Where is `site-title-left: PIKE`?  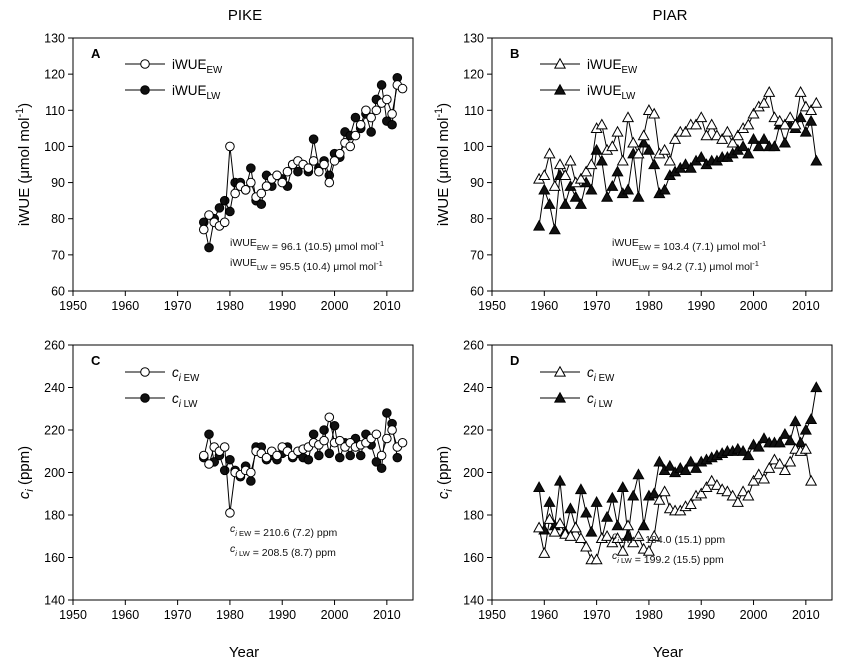
site-title-left: PIKE is located at coordinates (245, 15).